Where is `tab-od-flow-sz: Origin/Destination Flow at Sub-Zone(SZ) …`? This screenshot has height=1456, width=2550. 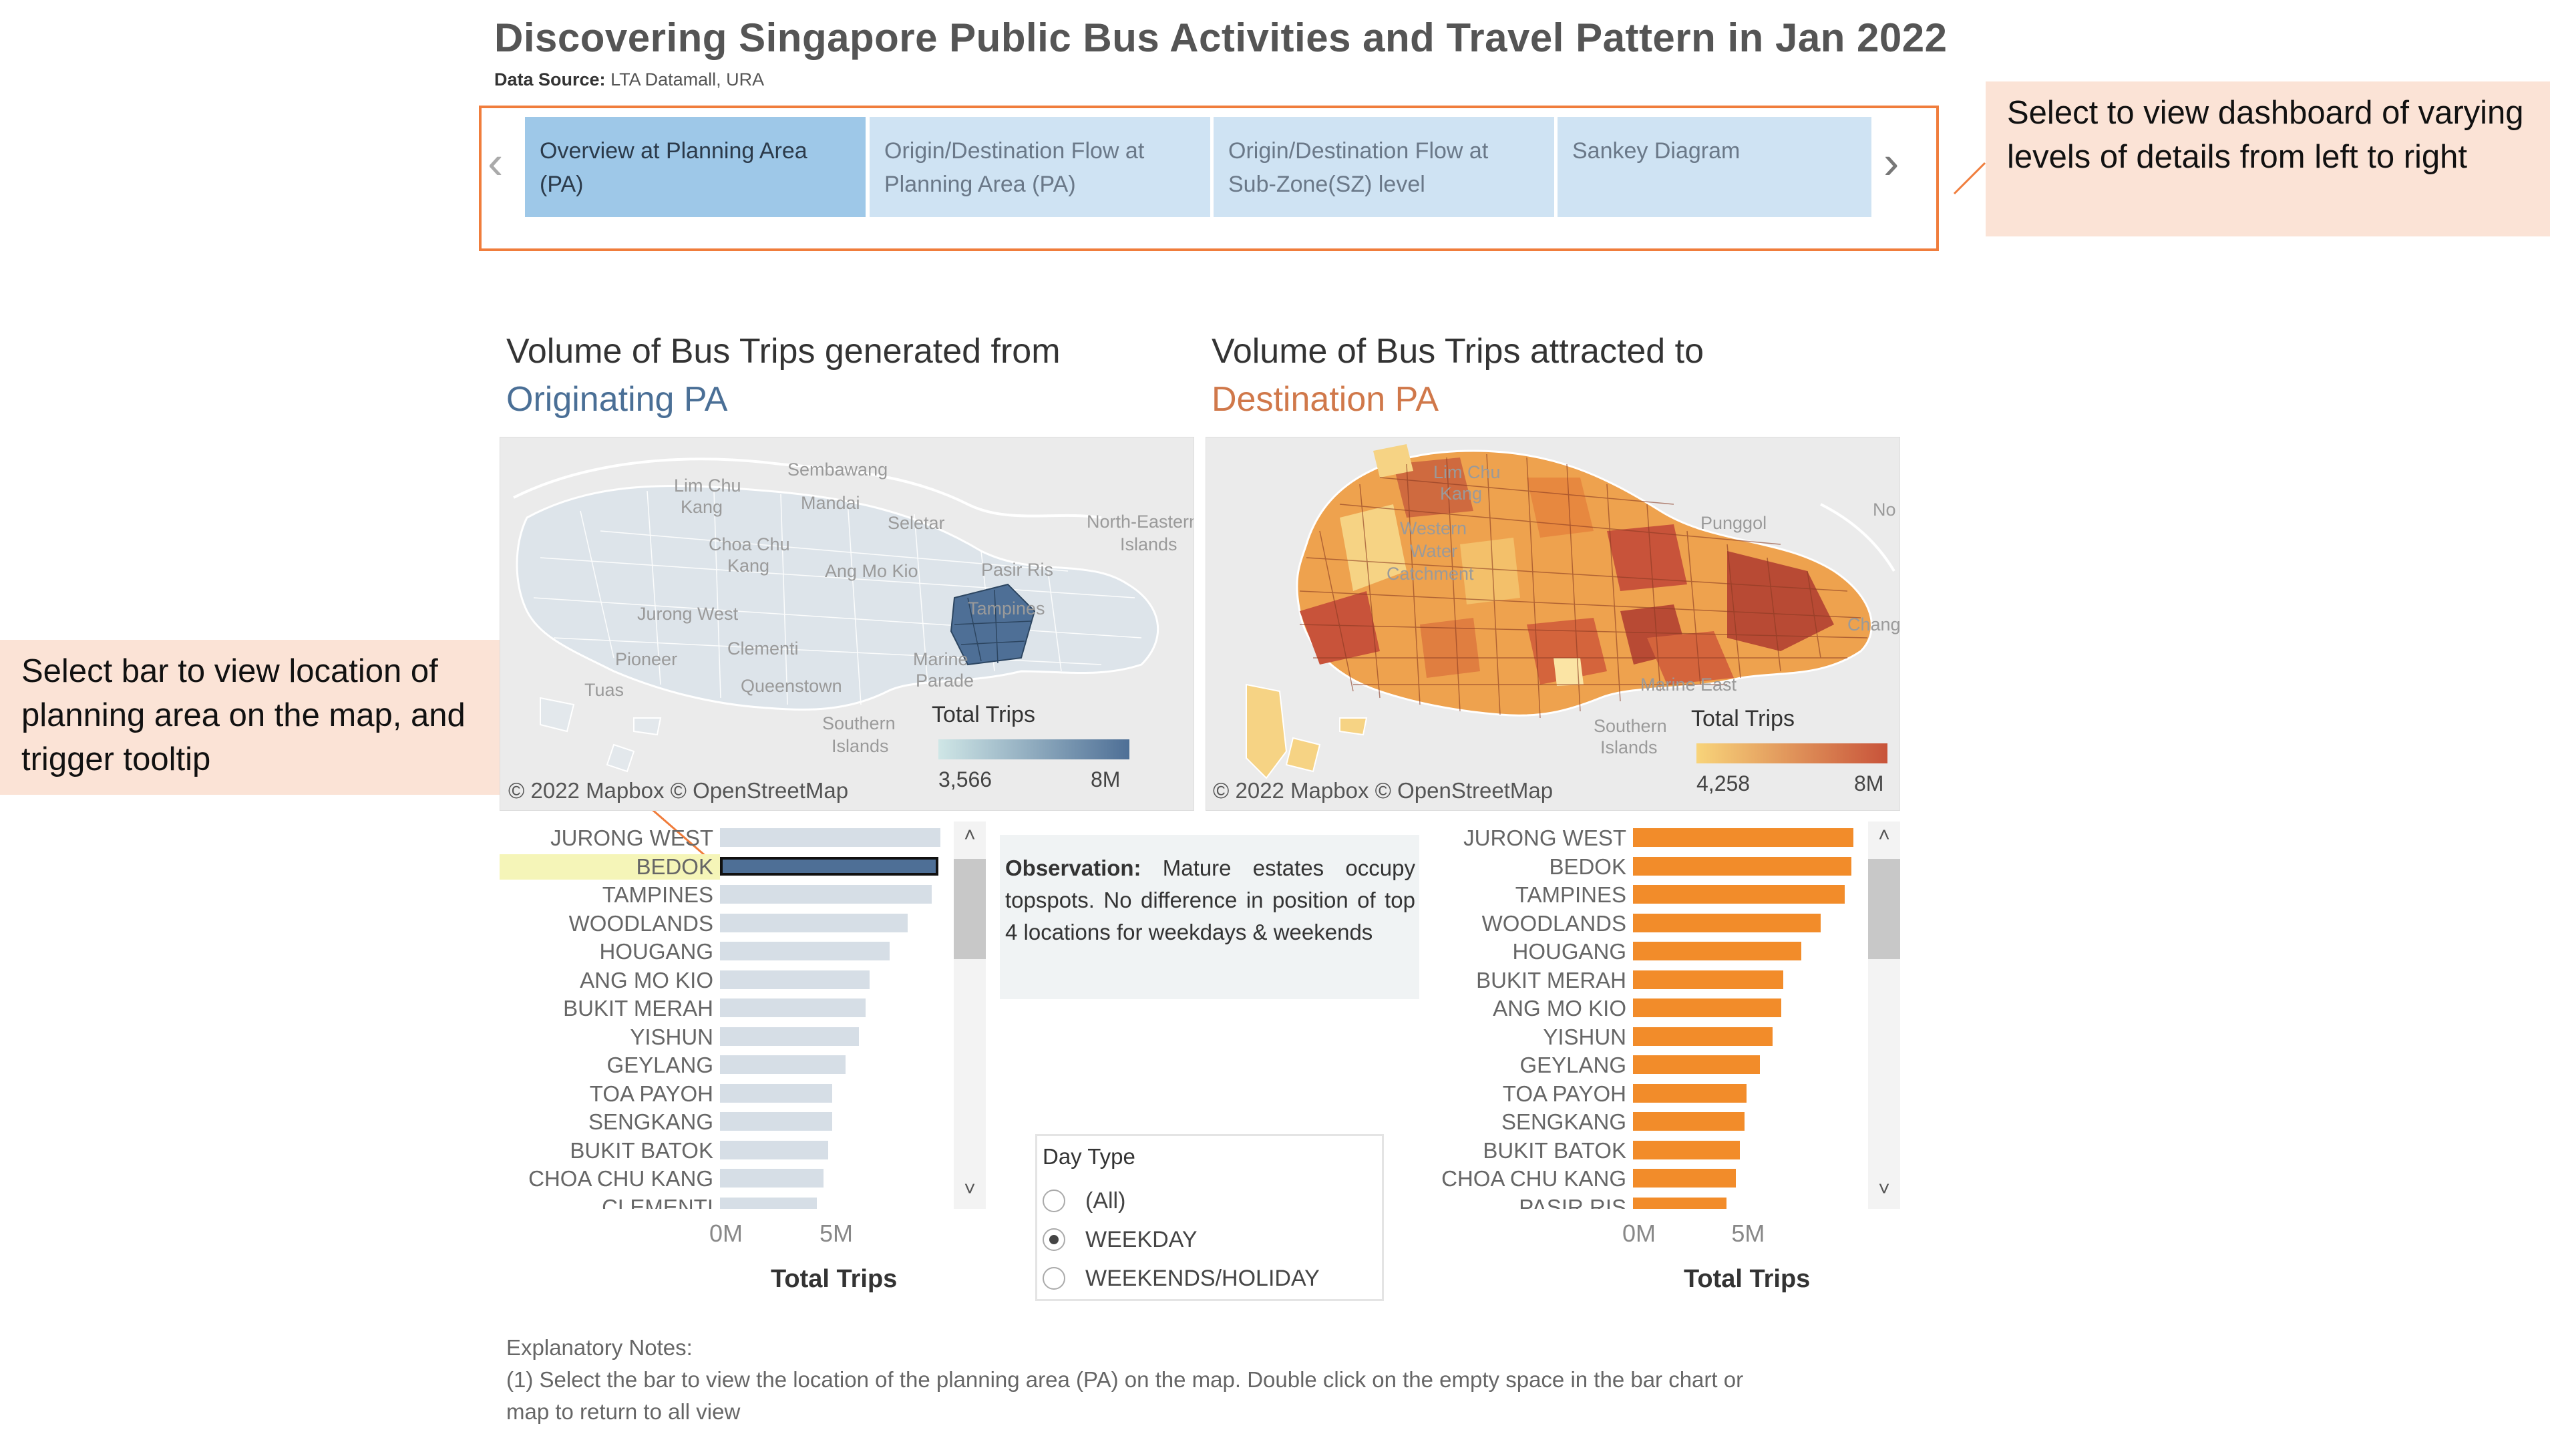 tab-od-flow-sz: Origin/Destination Flow at Sub-Zone(SZ) … is located at coordinates (1384, 167).